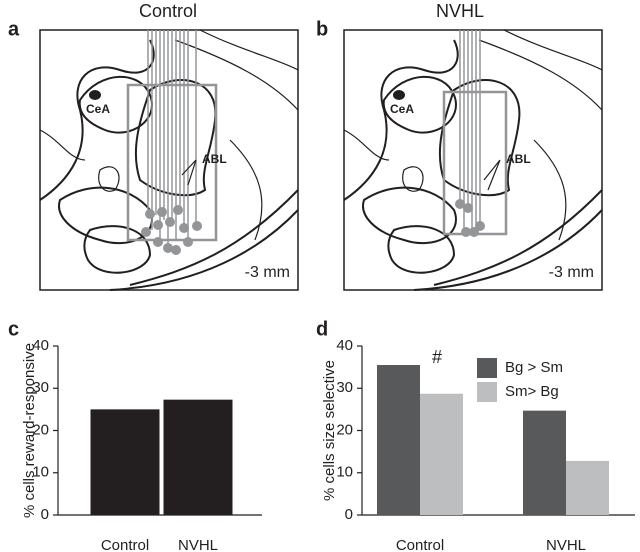 The image size is (640, 552). What do you see at coordinates (322, 29) in the screenshot?
I see `panel-label: b` at bounding box center [322, 29].